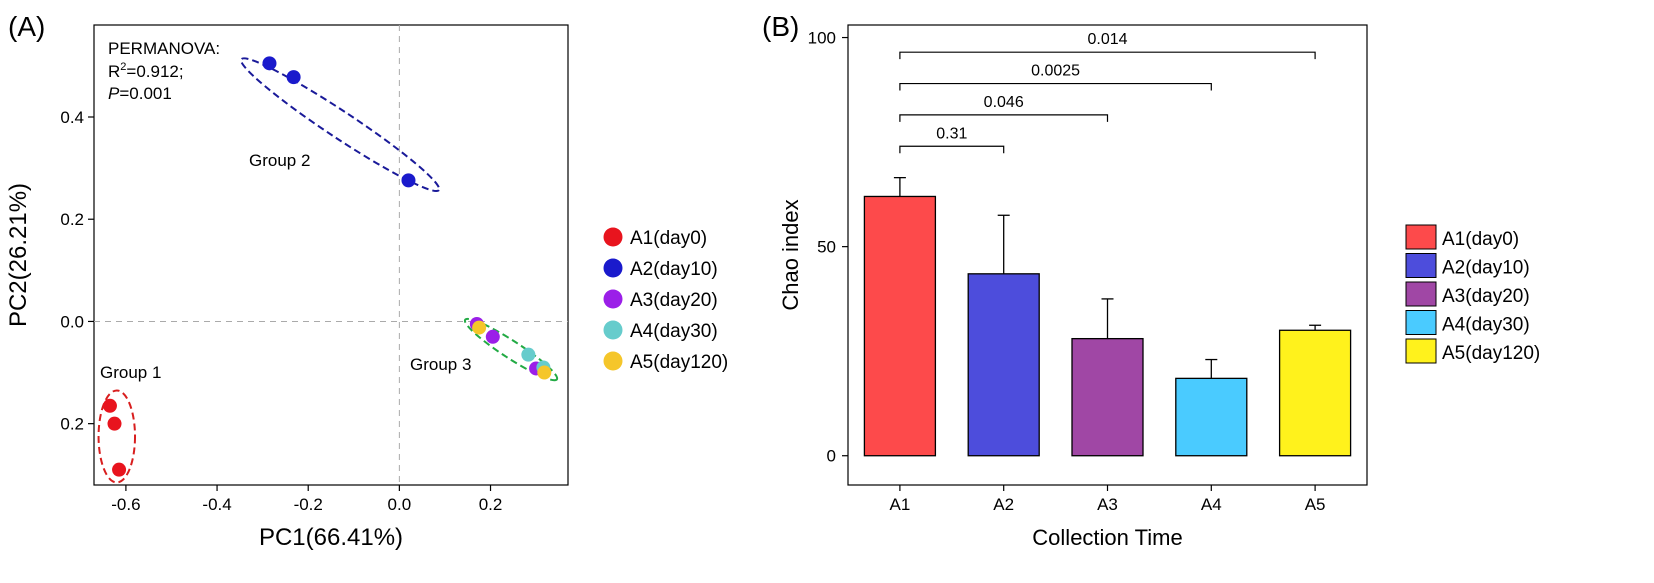  Describe the element at coordinates (1003, 365) in the screenshot. I see `bar-A2` at that location.